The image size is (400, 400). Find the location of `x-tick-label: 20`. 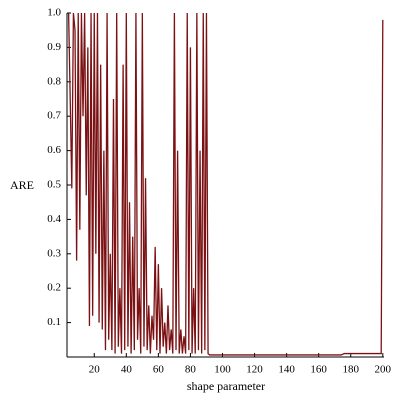

x-tick-label: 20 is located at coordinates (95, 370).